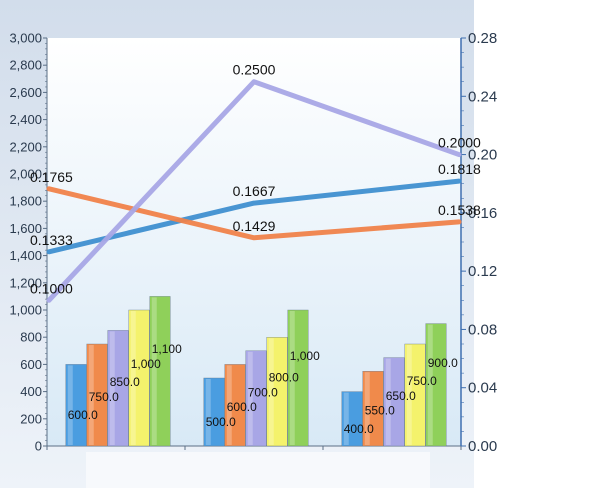 This screenshot has width=592, height=493. I want to click on y-left-tick-label: 0, so click(38, 446).